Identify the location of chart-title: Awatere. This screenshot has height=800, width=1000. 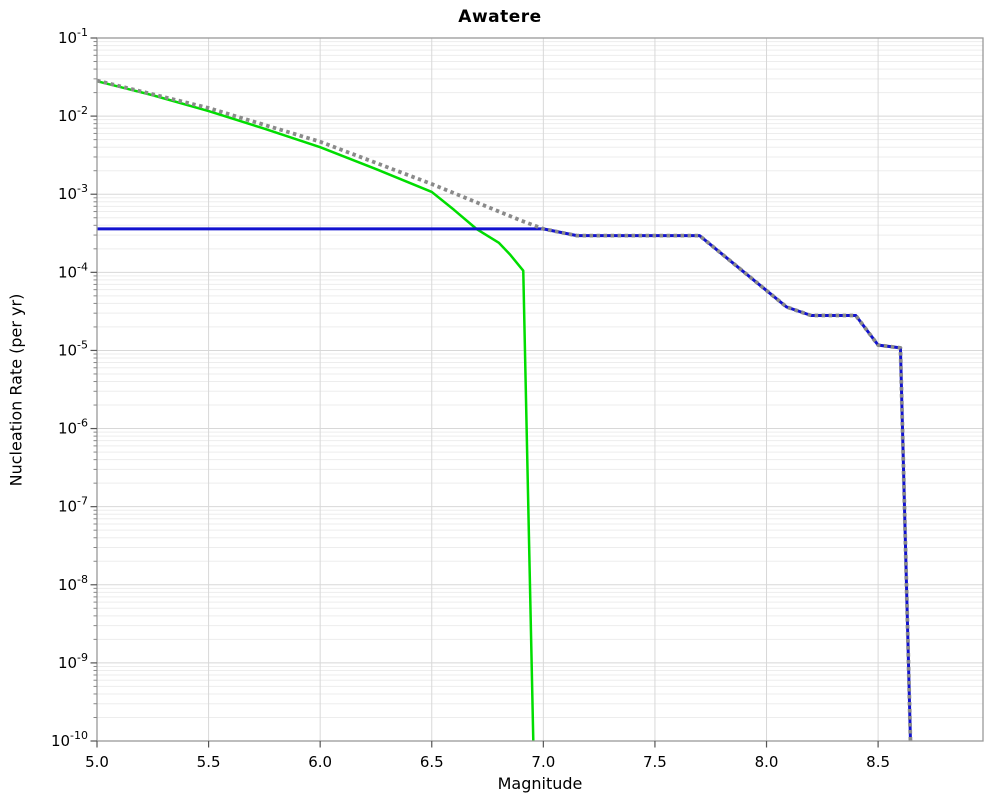
(500, 17).